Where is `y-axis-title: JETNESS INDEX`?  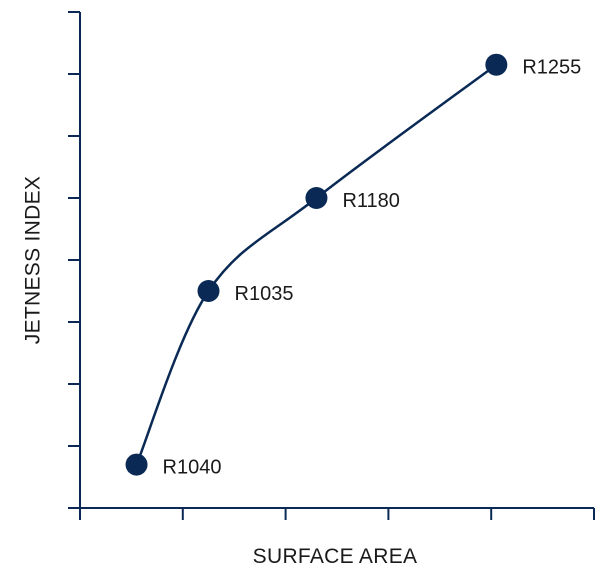
y-axis-title: JETNESS INDEX is located at coordinates (33, 260).